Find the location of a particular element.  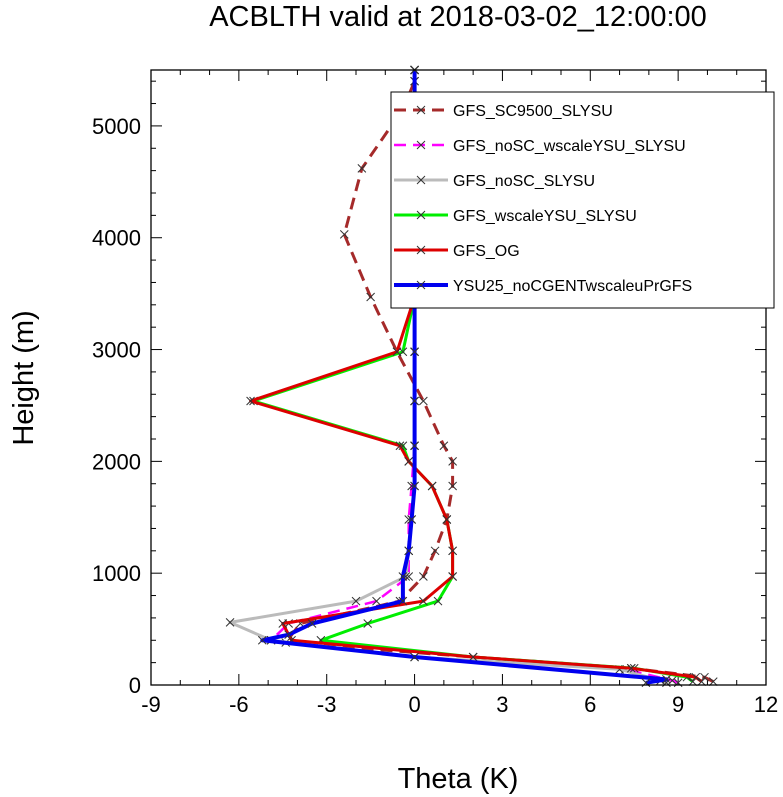

chart-title: ACBLTH valid at 2018-03-02_12:00:00 is located at coordinates (458, 17).